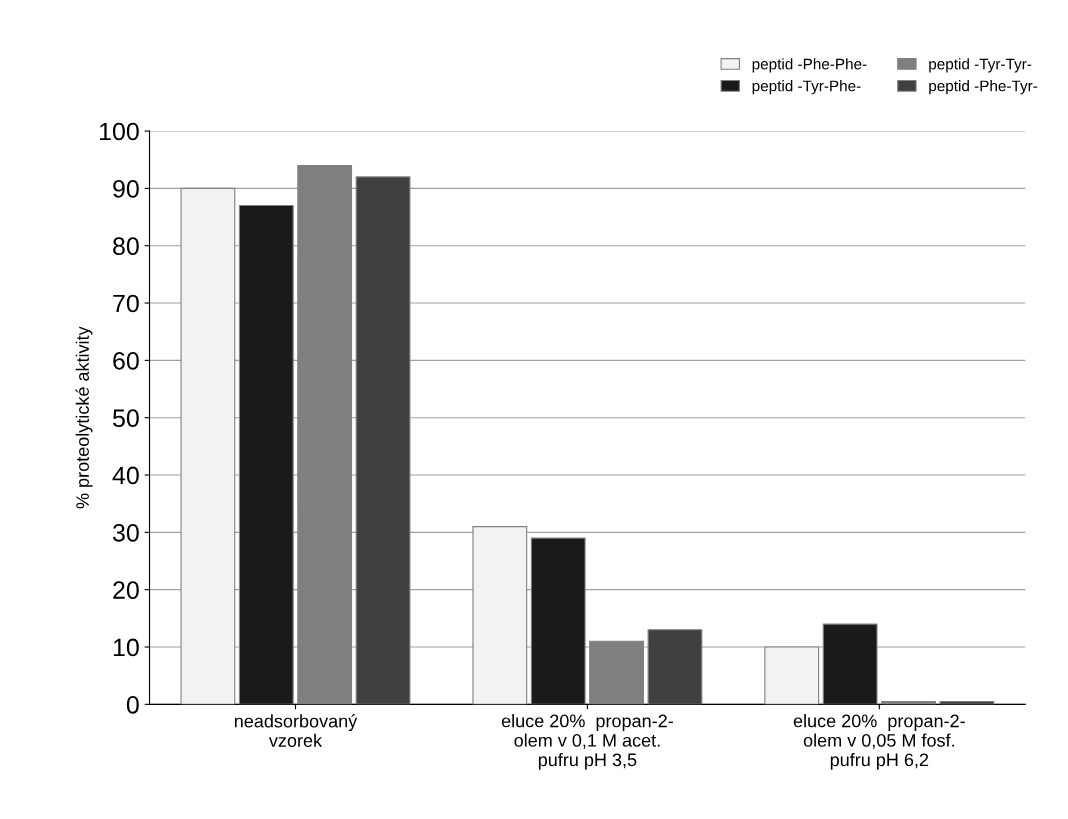 This screenshot has height=819, width=1068. Describe the element at coordinates (125, 475) in the screenshot. I see `y-tick-label: 40` at that location.